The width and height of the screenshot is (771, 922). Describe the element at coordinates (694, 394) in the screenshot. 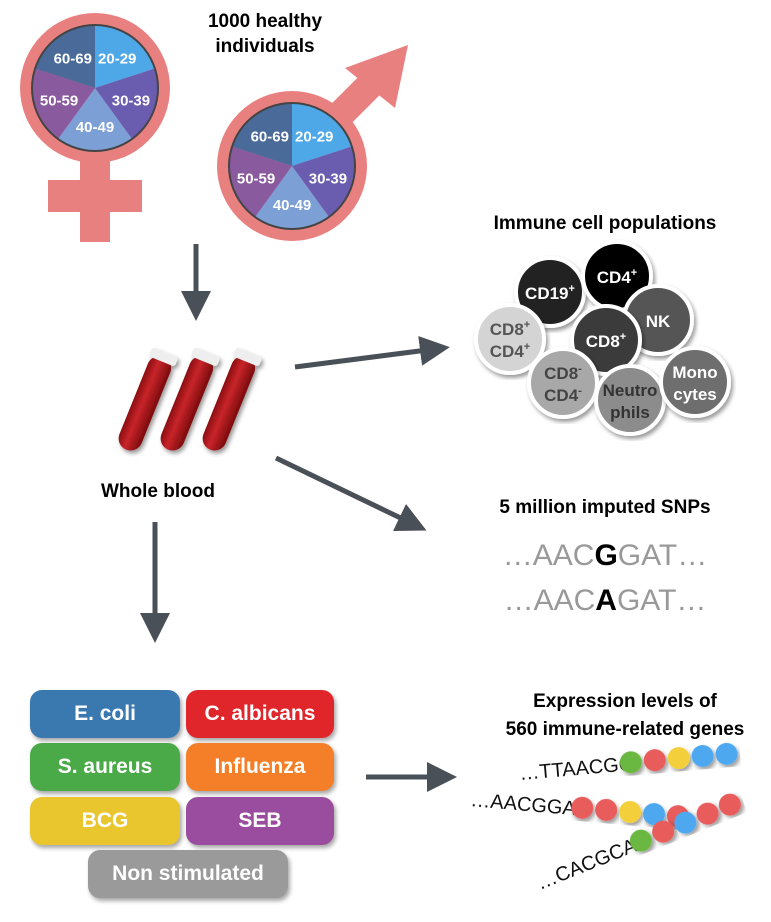

I see `svg-text: cytes` at that location.